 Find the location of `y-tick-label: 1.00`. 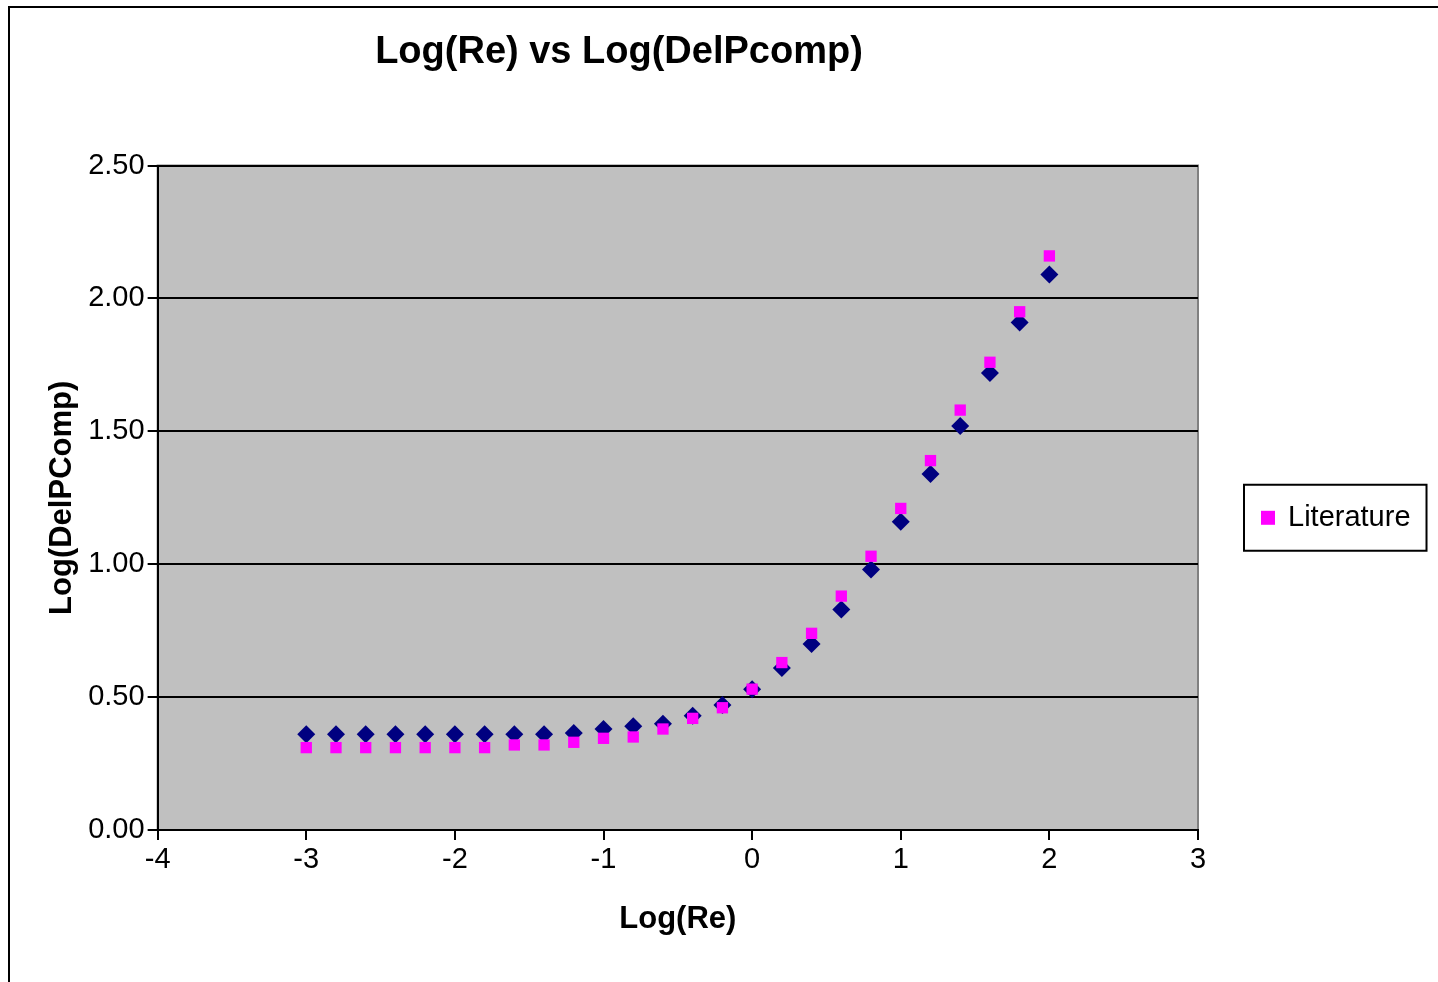

y-tick-label: 1.00 is located at coordinates (116, 562).